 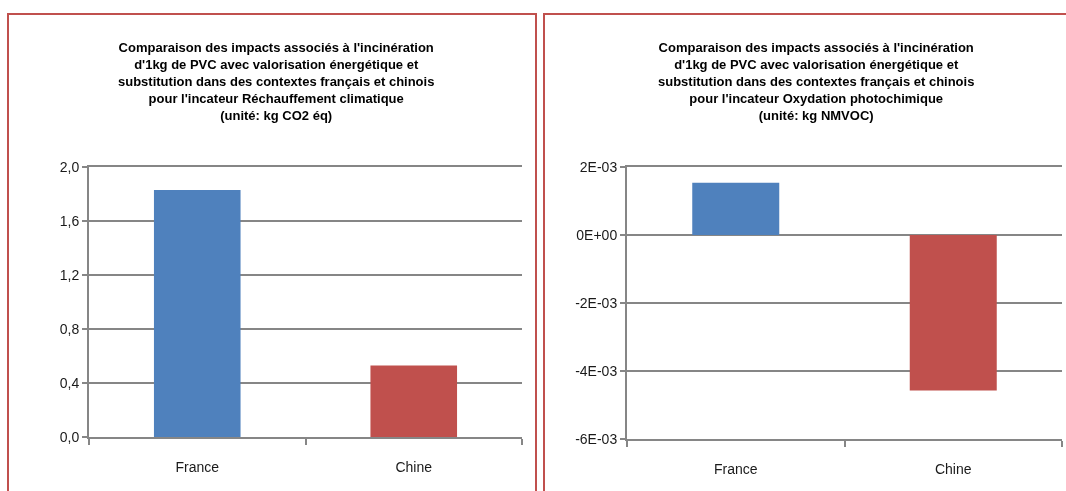 I want to click on y-tick-label: 2,0, so click(x=69, y=166).